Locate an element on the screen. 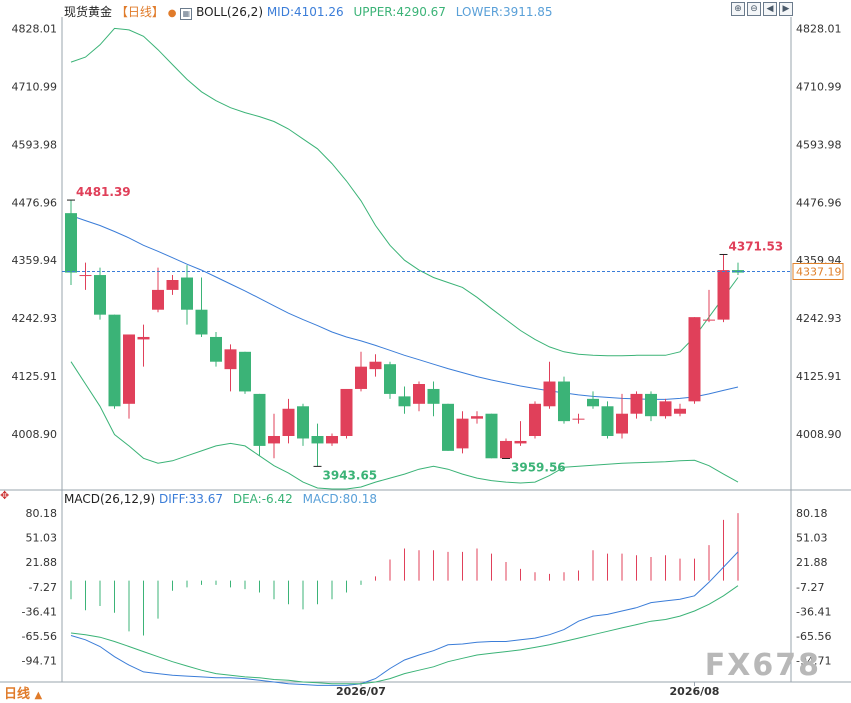  last-price-label: 4337.19 is located at coordinates (819, 271).